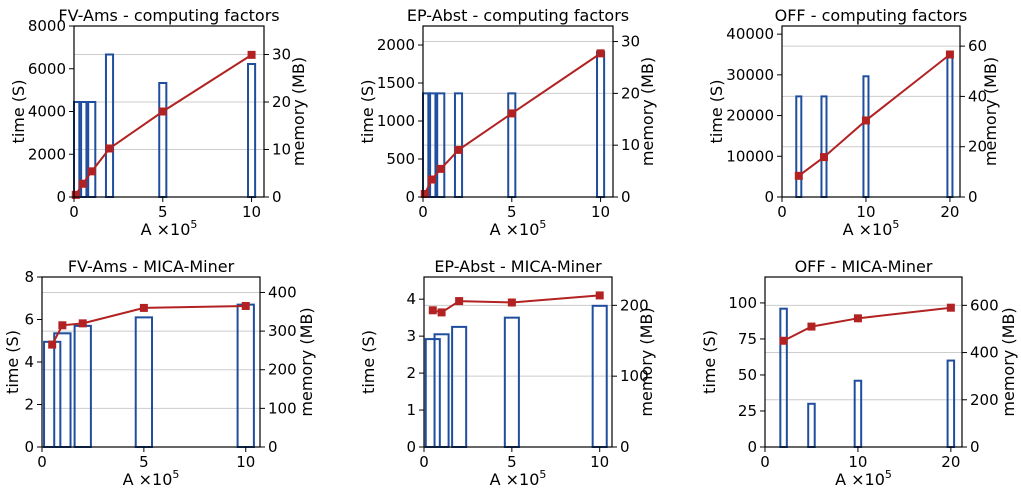 The width and height of the screenshot is (1021, 493). I want to click on chart-title: EP-Abst - MICA-Miner, so click(518, 266).